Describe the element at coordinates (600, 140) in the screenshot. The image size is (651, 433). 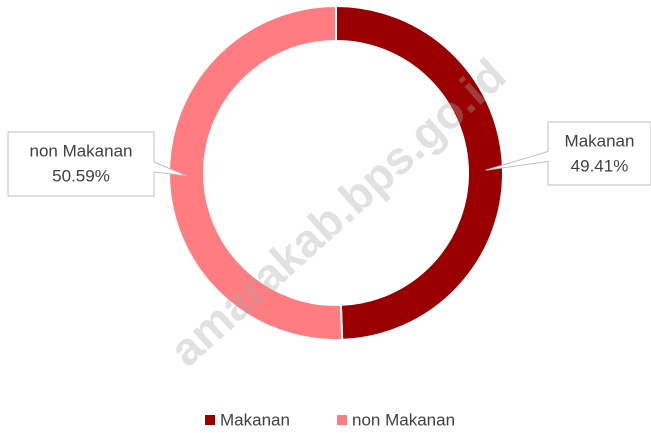
I see `callout-category: Makanan` at that location.